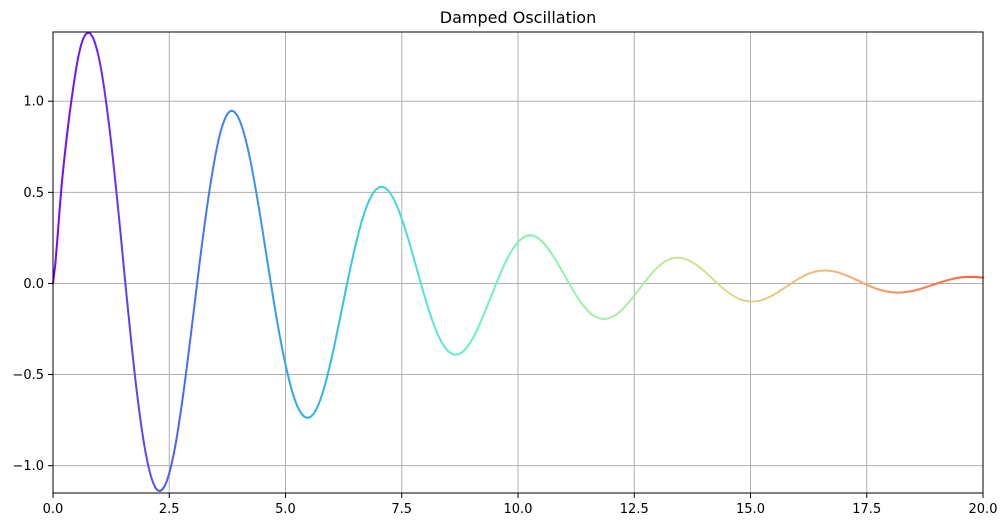 This screenshot has width=1008, height=528. What do you see at coordinates (33, 193) in the screenshot?
I see `y-tick-label: 0.5` at bounding box center [33, 193].